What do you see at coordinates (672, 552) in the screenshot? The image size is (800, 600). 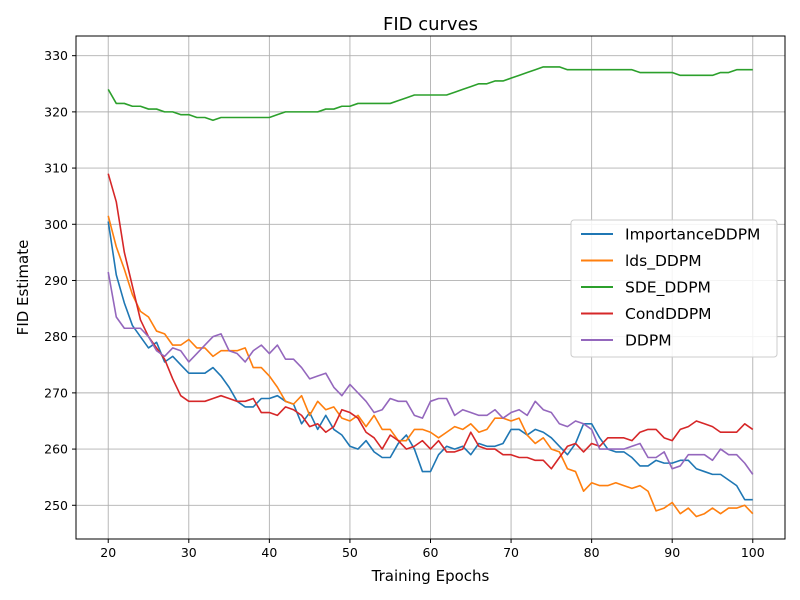 I see `x-tick-label: 90` at bounding box center [672, 552].